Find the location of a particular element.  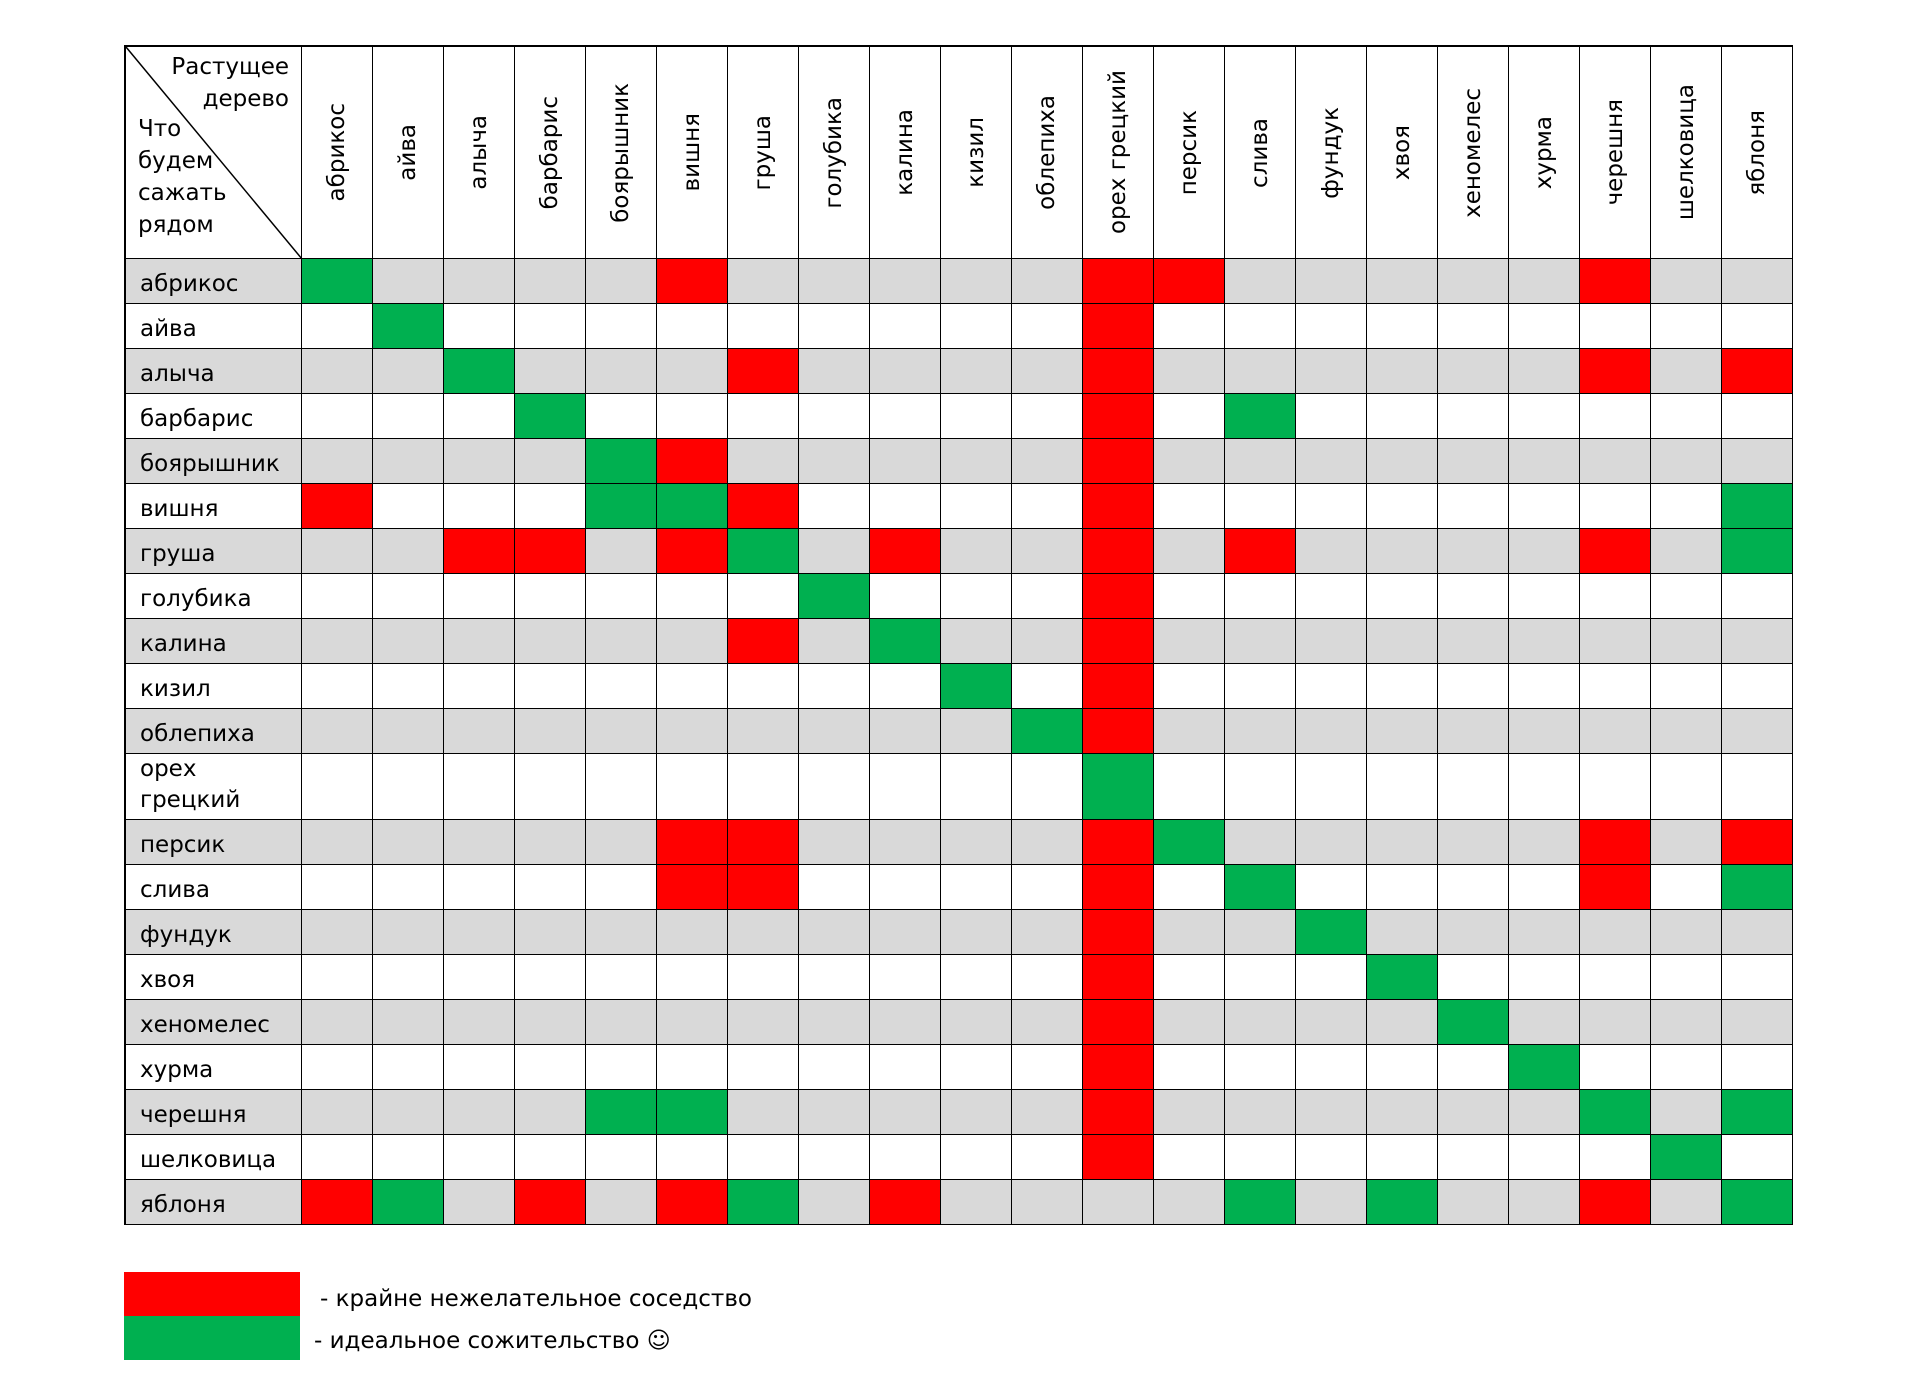

column-header-label: алыча is located at coordinates (478, 152).